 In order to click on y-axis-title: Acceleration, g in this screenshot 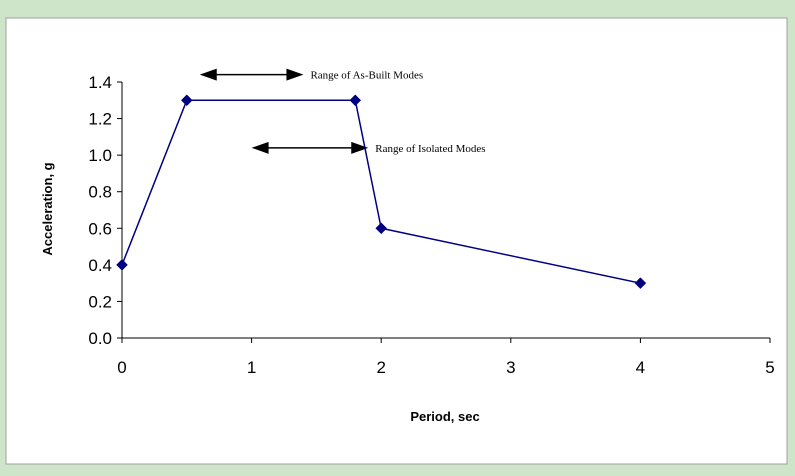, I will do `click(47, 208)`.